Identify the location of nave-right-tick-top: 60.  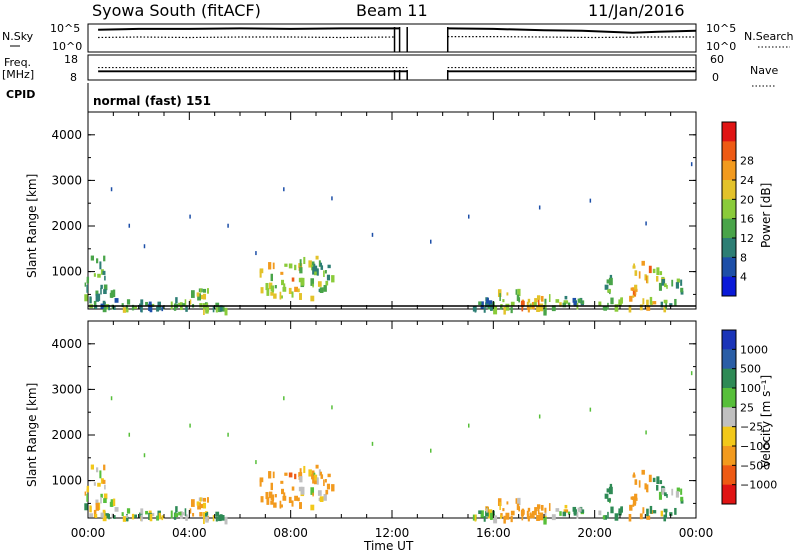
(717, 59).